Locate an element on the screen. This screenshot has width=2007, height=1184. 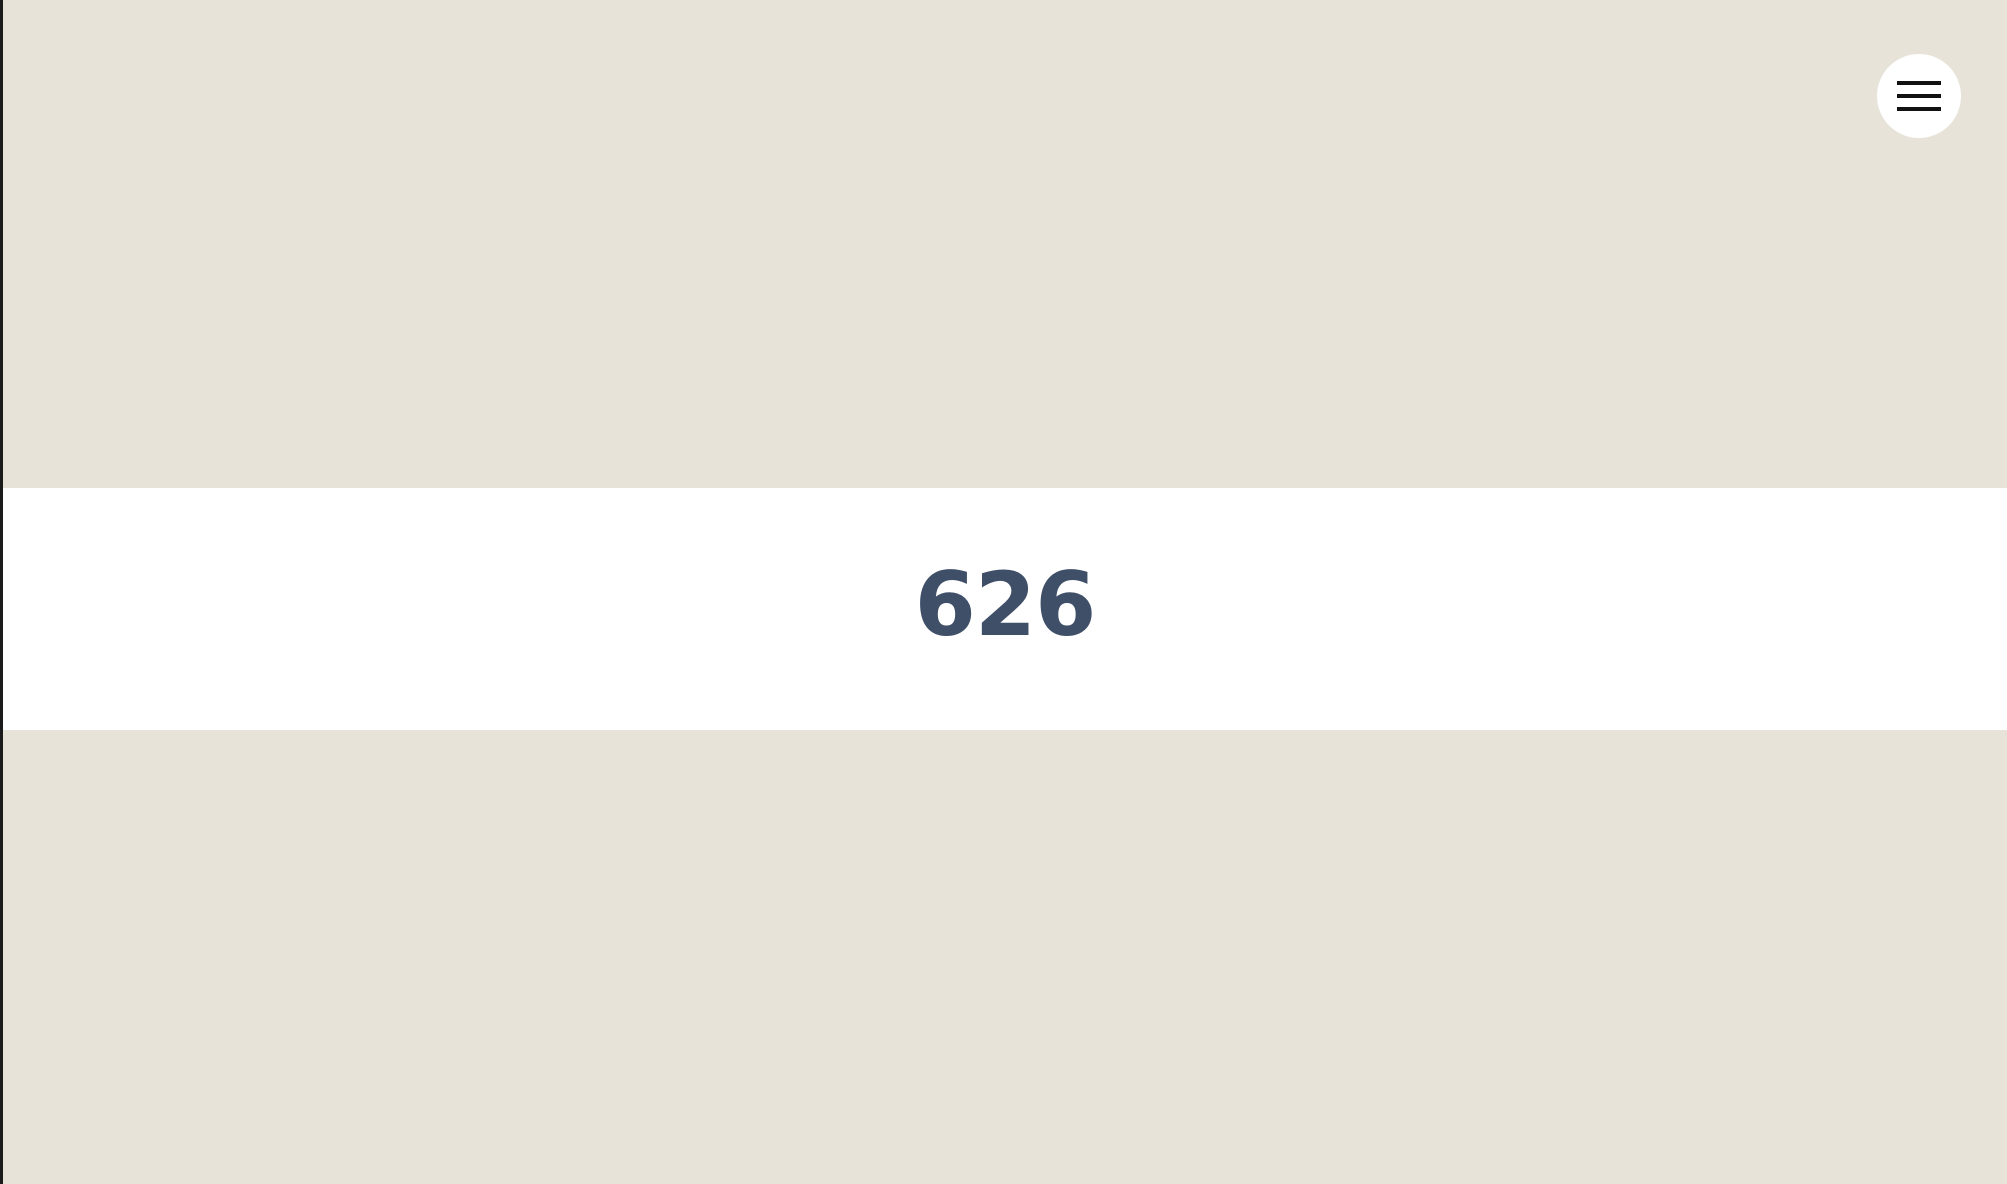
menu-button is located at coordinates (1919, 96).